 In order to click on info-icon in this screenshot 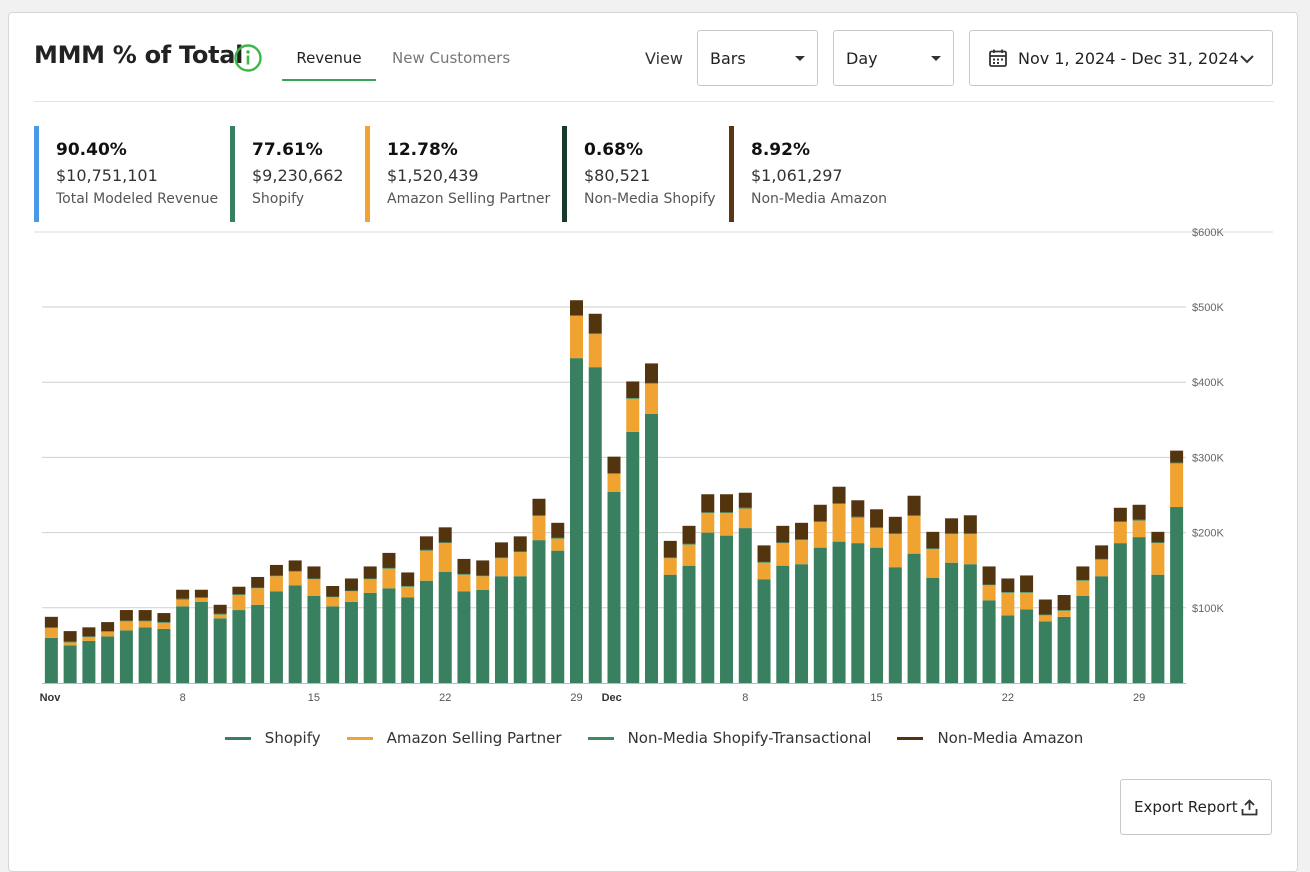, I will do `click(248, 58)`.